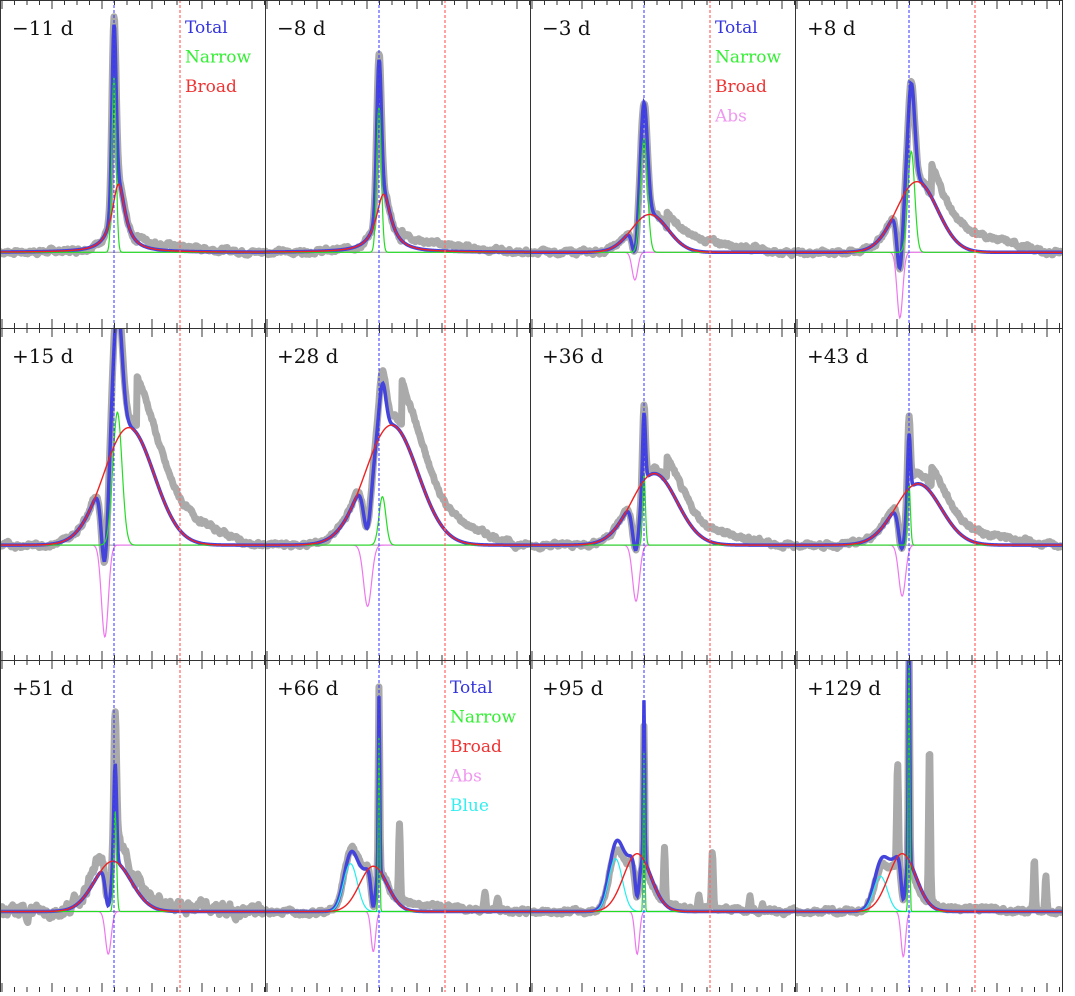 This screenshot has width=1075, height=996. Describe the element at coordinates (838, 356) in the screenshot. I see `epoch-label: +43 d` at that location.